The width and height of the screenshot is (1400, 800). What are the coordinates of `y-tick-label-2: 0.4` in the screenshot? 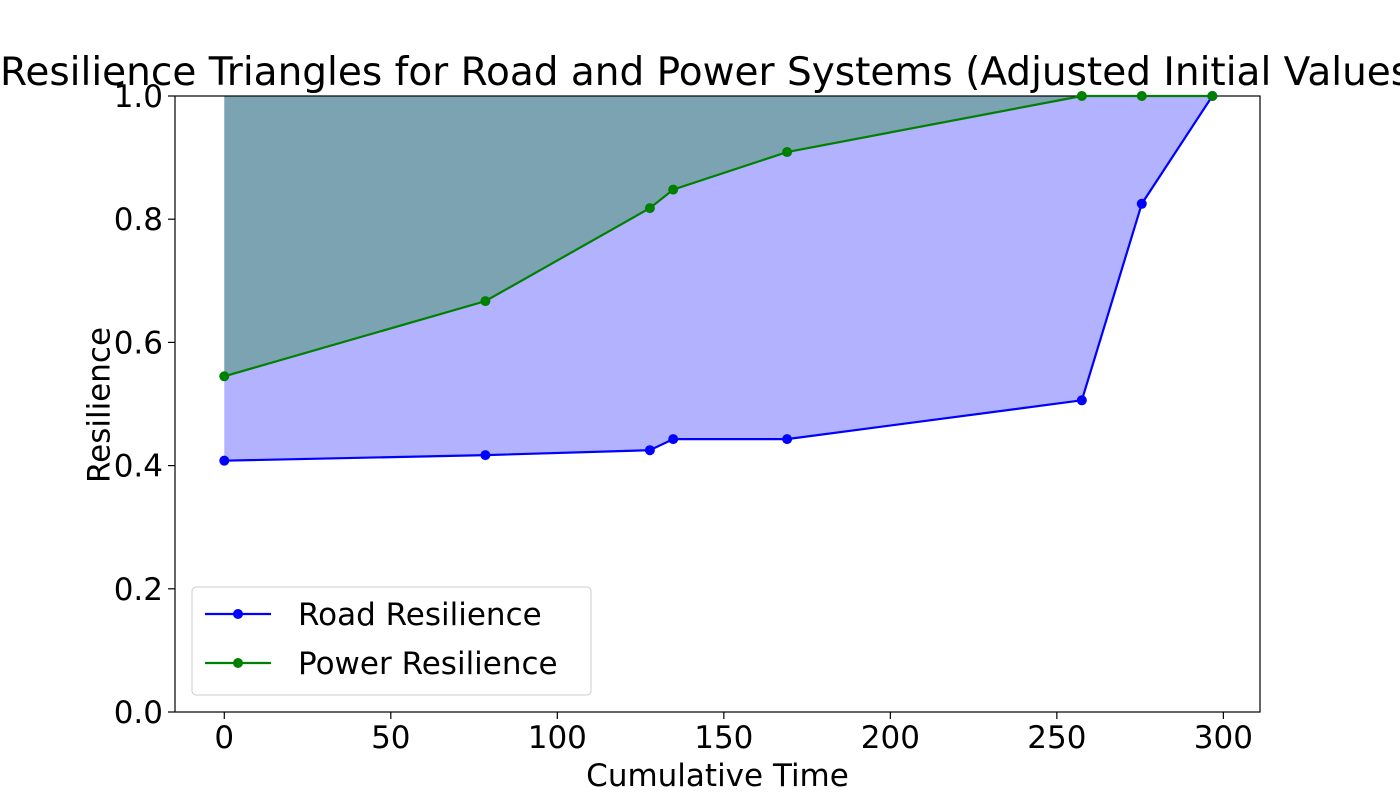 It's located at (138, 467).